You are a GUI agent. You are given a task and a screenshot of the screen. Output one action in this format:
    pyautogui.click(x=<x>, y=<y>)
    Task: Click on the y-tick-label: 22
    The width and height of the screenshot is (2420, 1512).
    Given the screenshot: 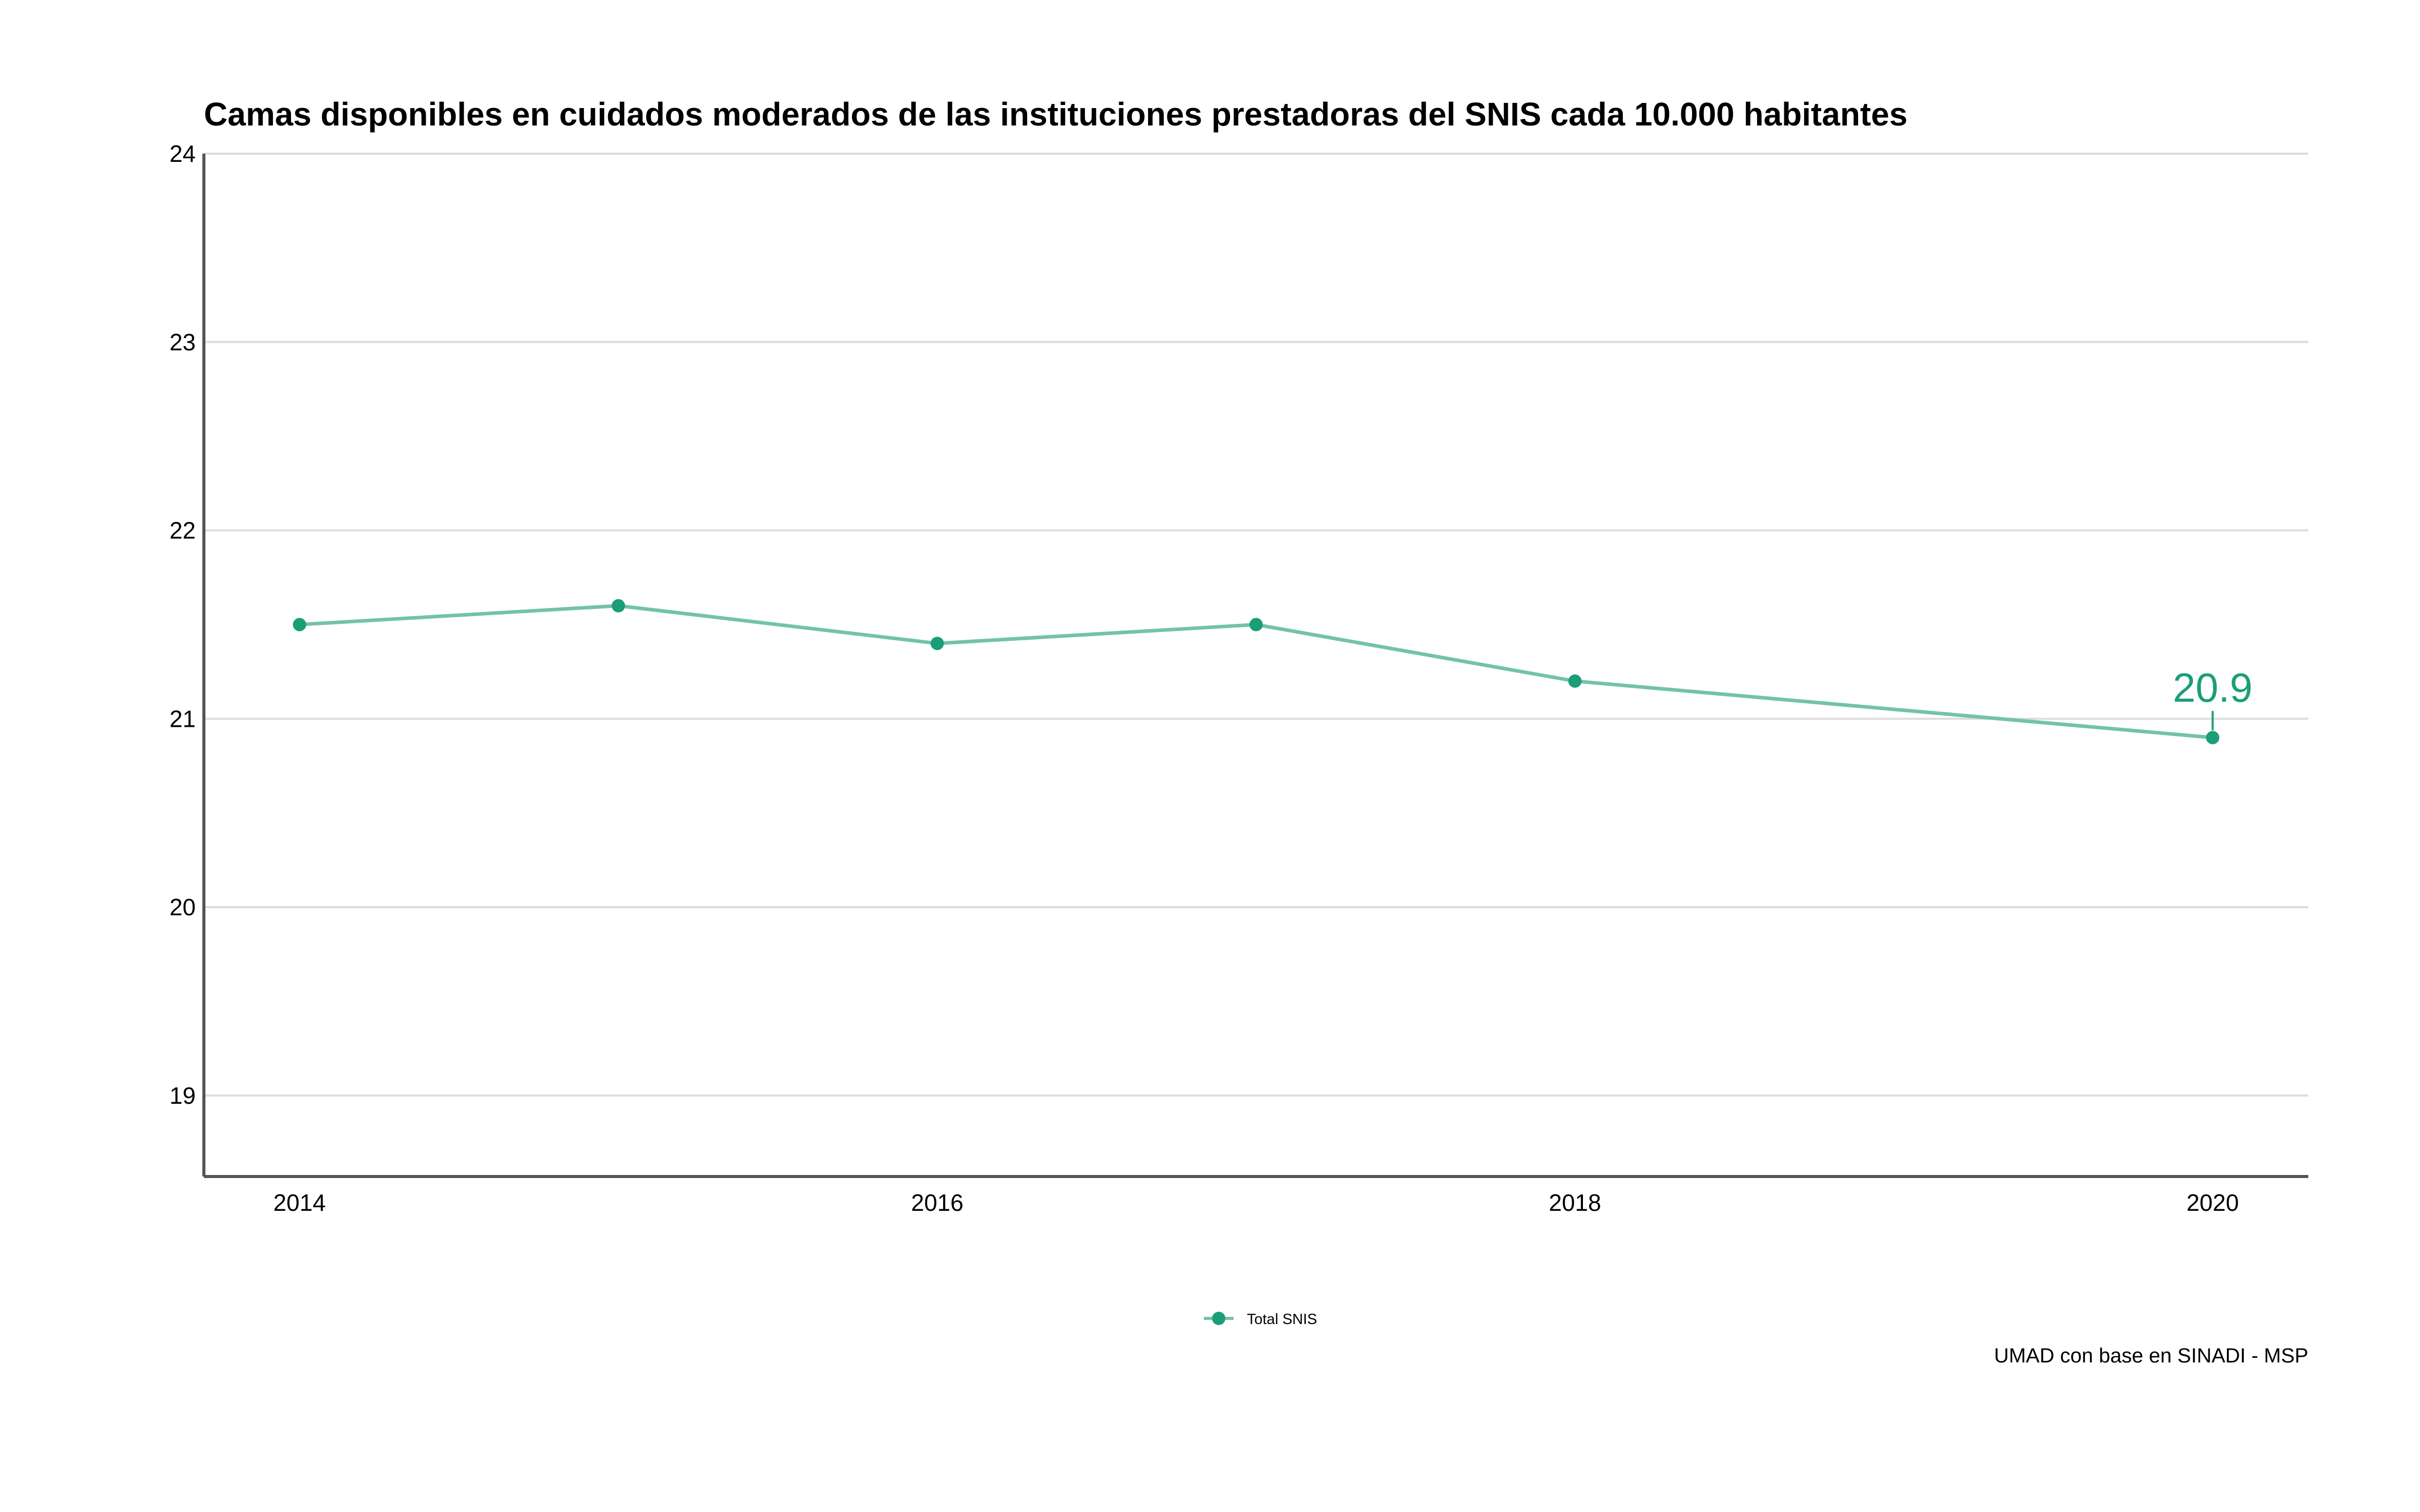 What is the action you would take?
    pyautogui.click(x=183, y=530)
    